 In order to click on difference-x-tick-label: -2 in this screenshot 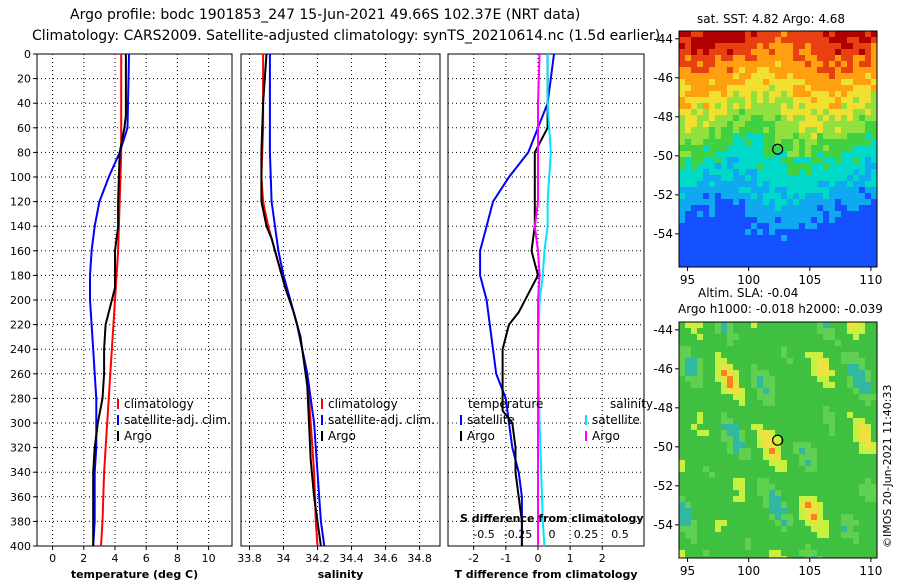, I will do `click(473, 558)`.